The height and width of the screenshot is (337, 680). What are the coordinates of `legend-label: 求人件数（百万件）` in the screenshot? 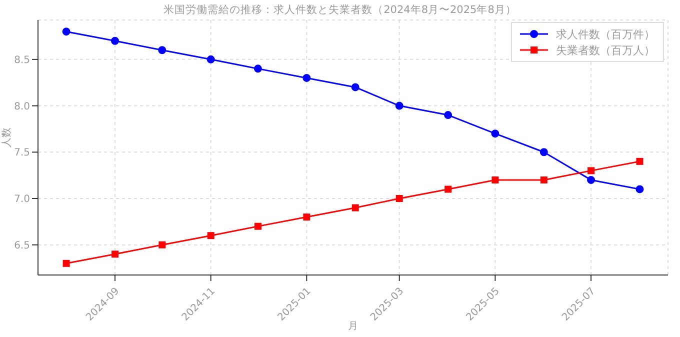 It's located at (605, 34).